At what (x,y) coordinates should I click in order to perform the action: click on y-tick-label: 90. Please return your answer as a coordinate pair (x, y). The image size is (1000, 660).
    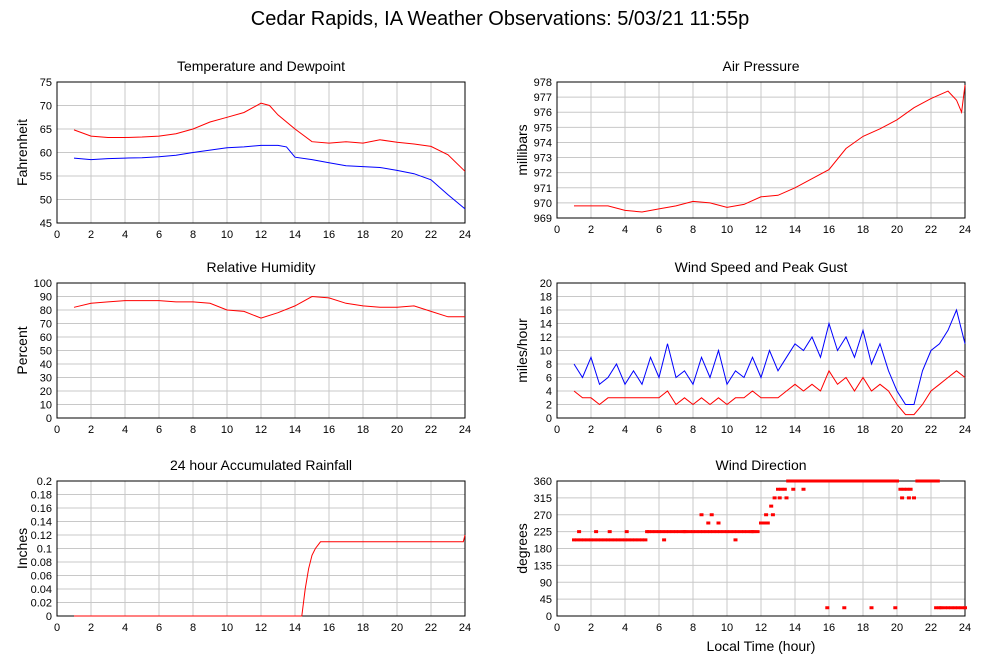
    Looking at the image, I should click on (546, 583).